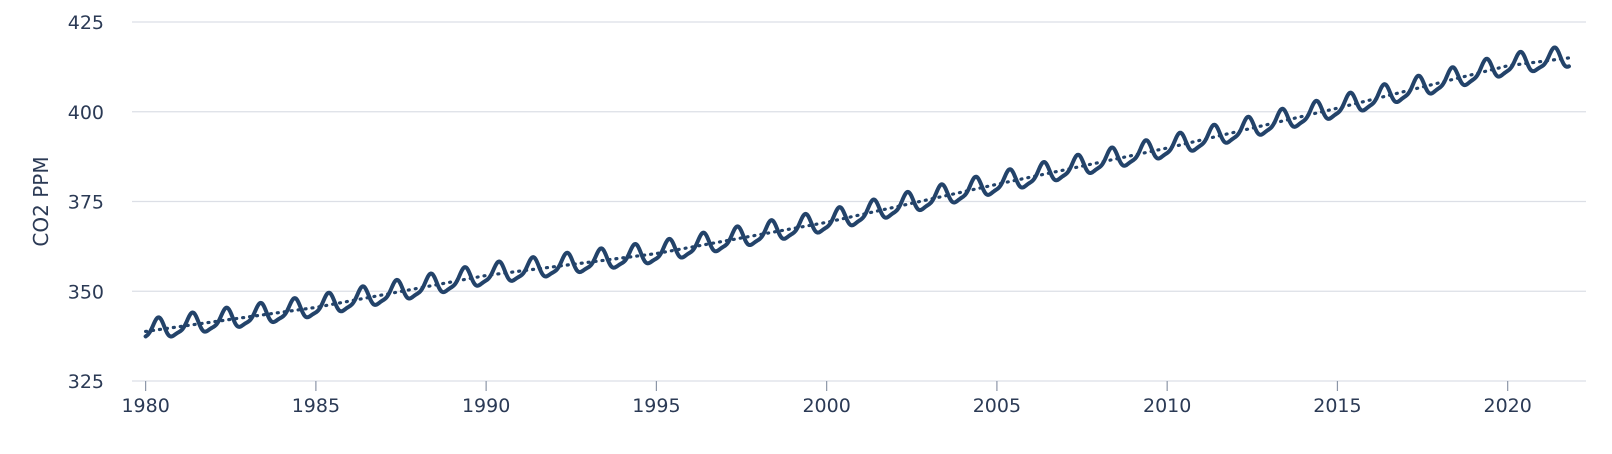 The image size is (1612, 454). Describe the element at coordinates (86, 23) in the screenshot. I see `y-tick-label-425: 425` at that location.